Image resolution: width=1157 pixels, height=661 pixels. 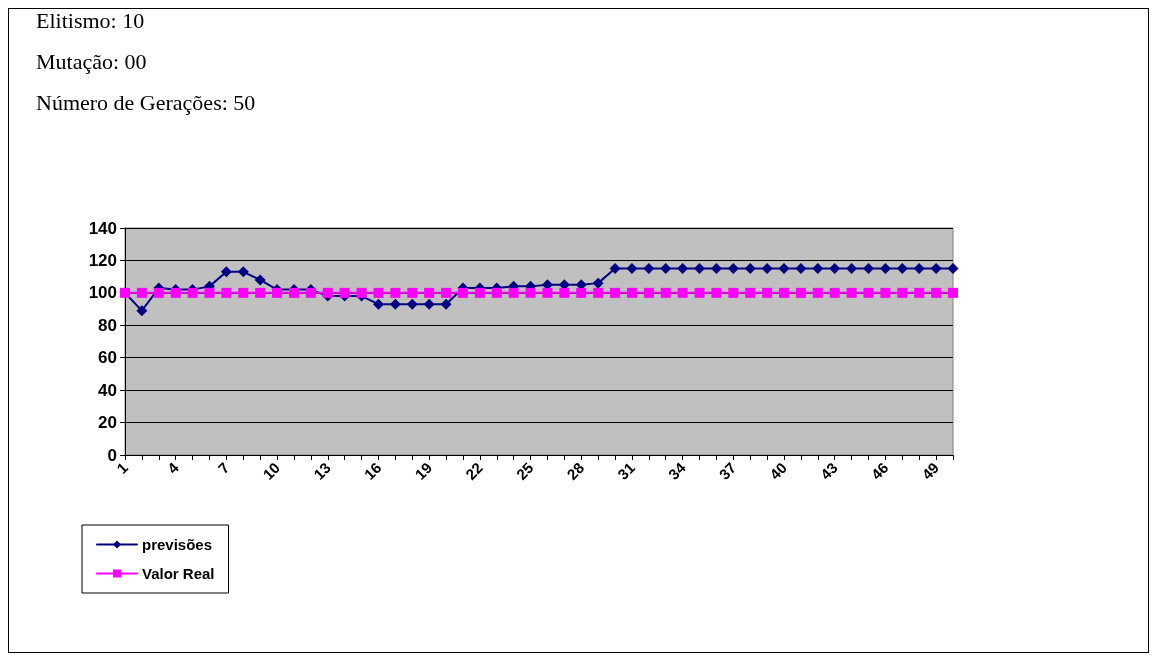 What do you see at coordinates (90, 20) in the screenshot?
I see `text: Elitismo: 10` at bounding box center [90, 20].